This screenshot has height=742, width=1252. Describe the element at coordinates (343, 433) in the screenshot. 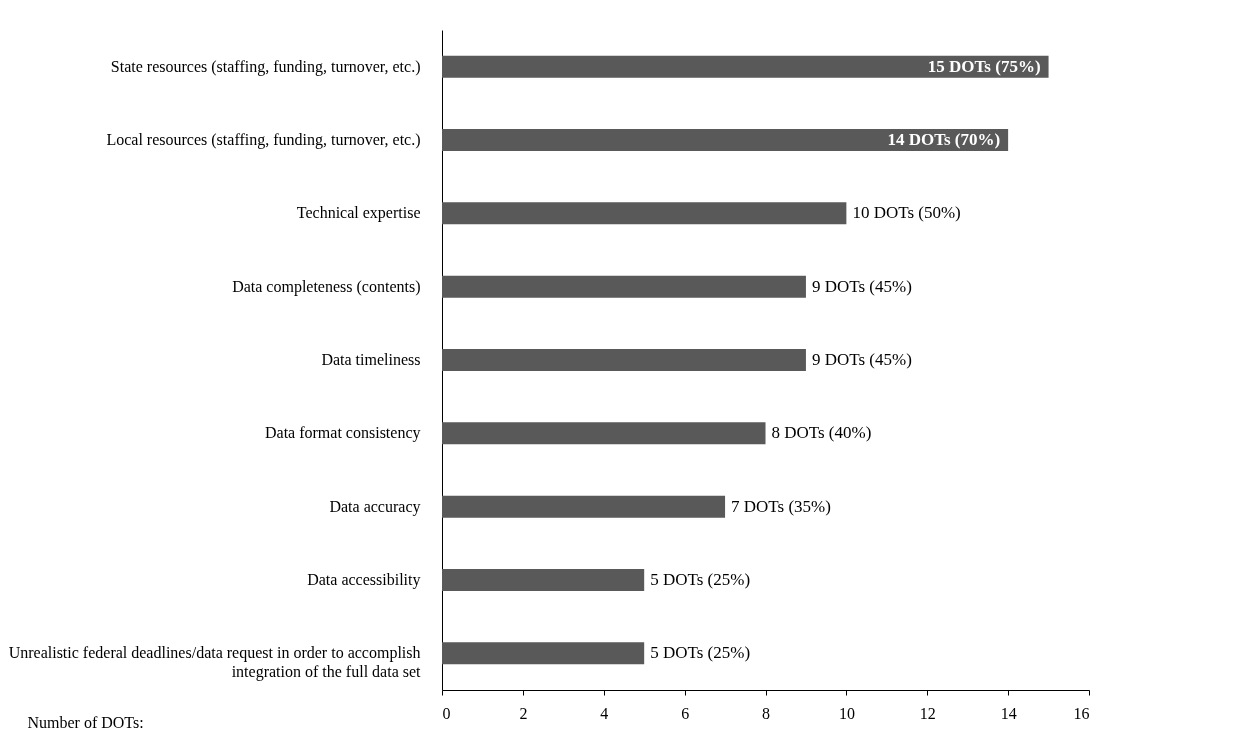

I see `y-tick-label: Data format consistency` at that location.